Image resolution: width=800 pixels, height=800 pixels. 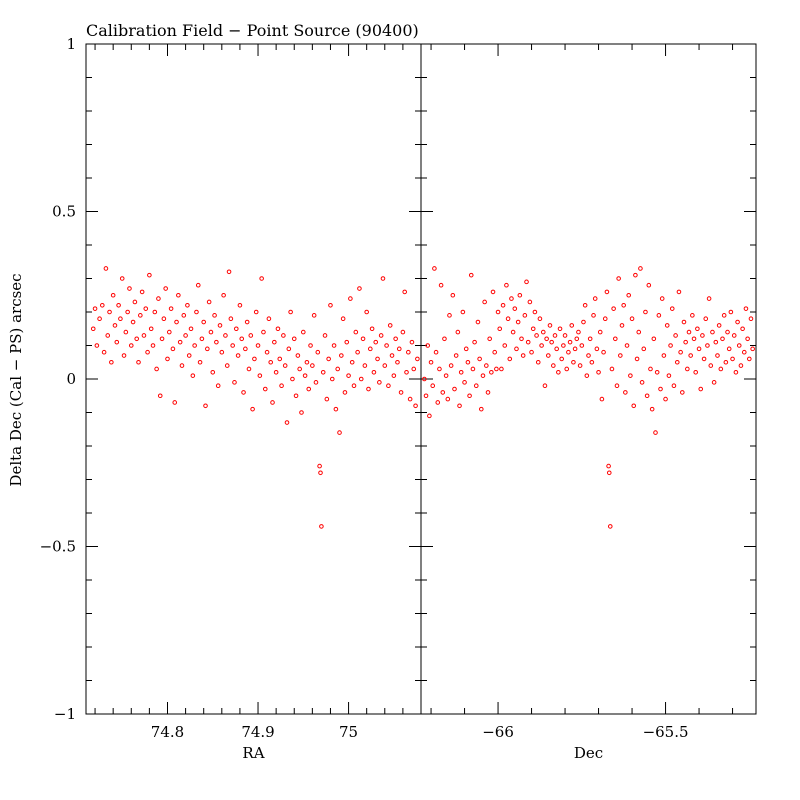 What do you see at coordinates (253, 753) in the screenshot?
I see `x-axis-title: RA` at bounding box center [253, 753].